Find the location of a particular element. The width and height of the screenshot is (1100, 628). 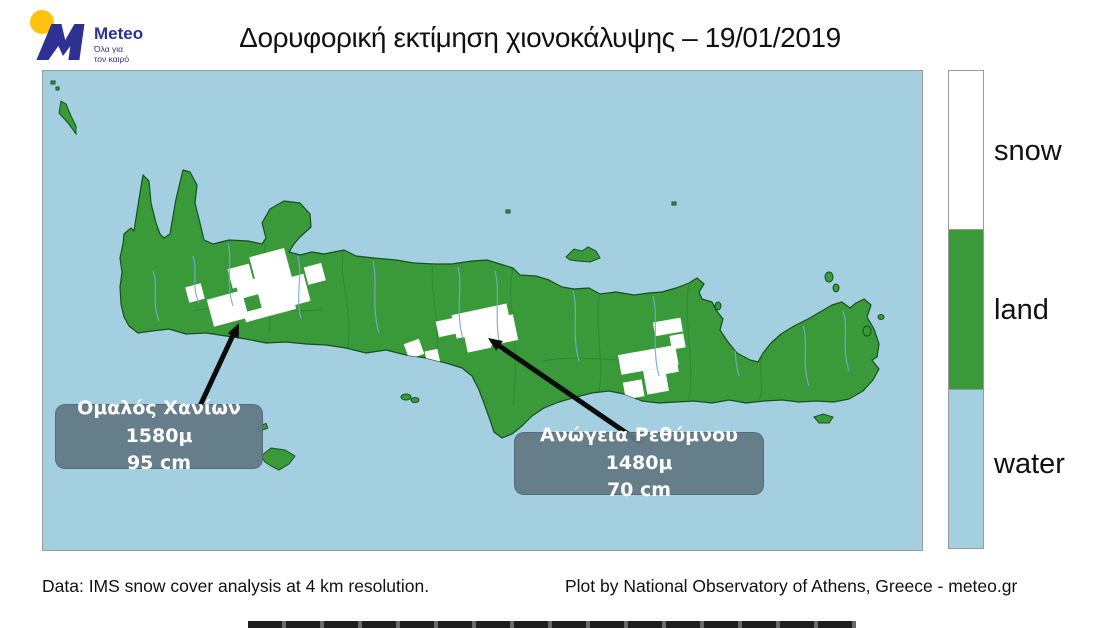

legend-label-water: water is located at coordinates (1029, 464).